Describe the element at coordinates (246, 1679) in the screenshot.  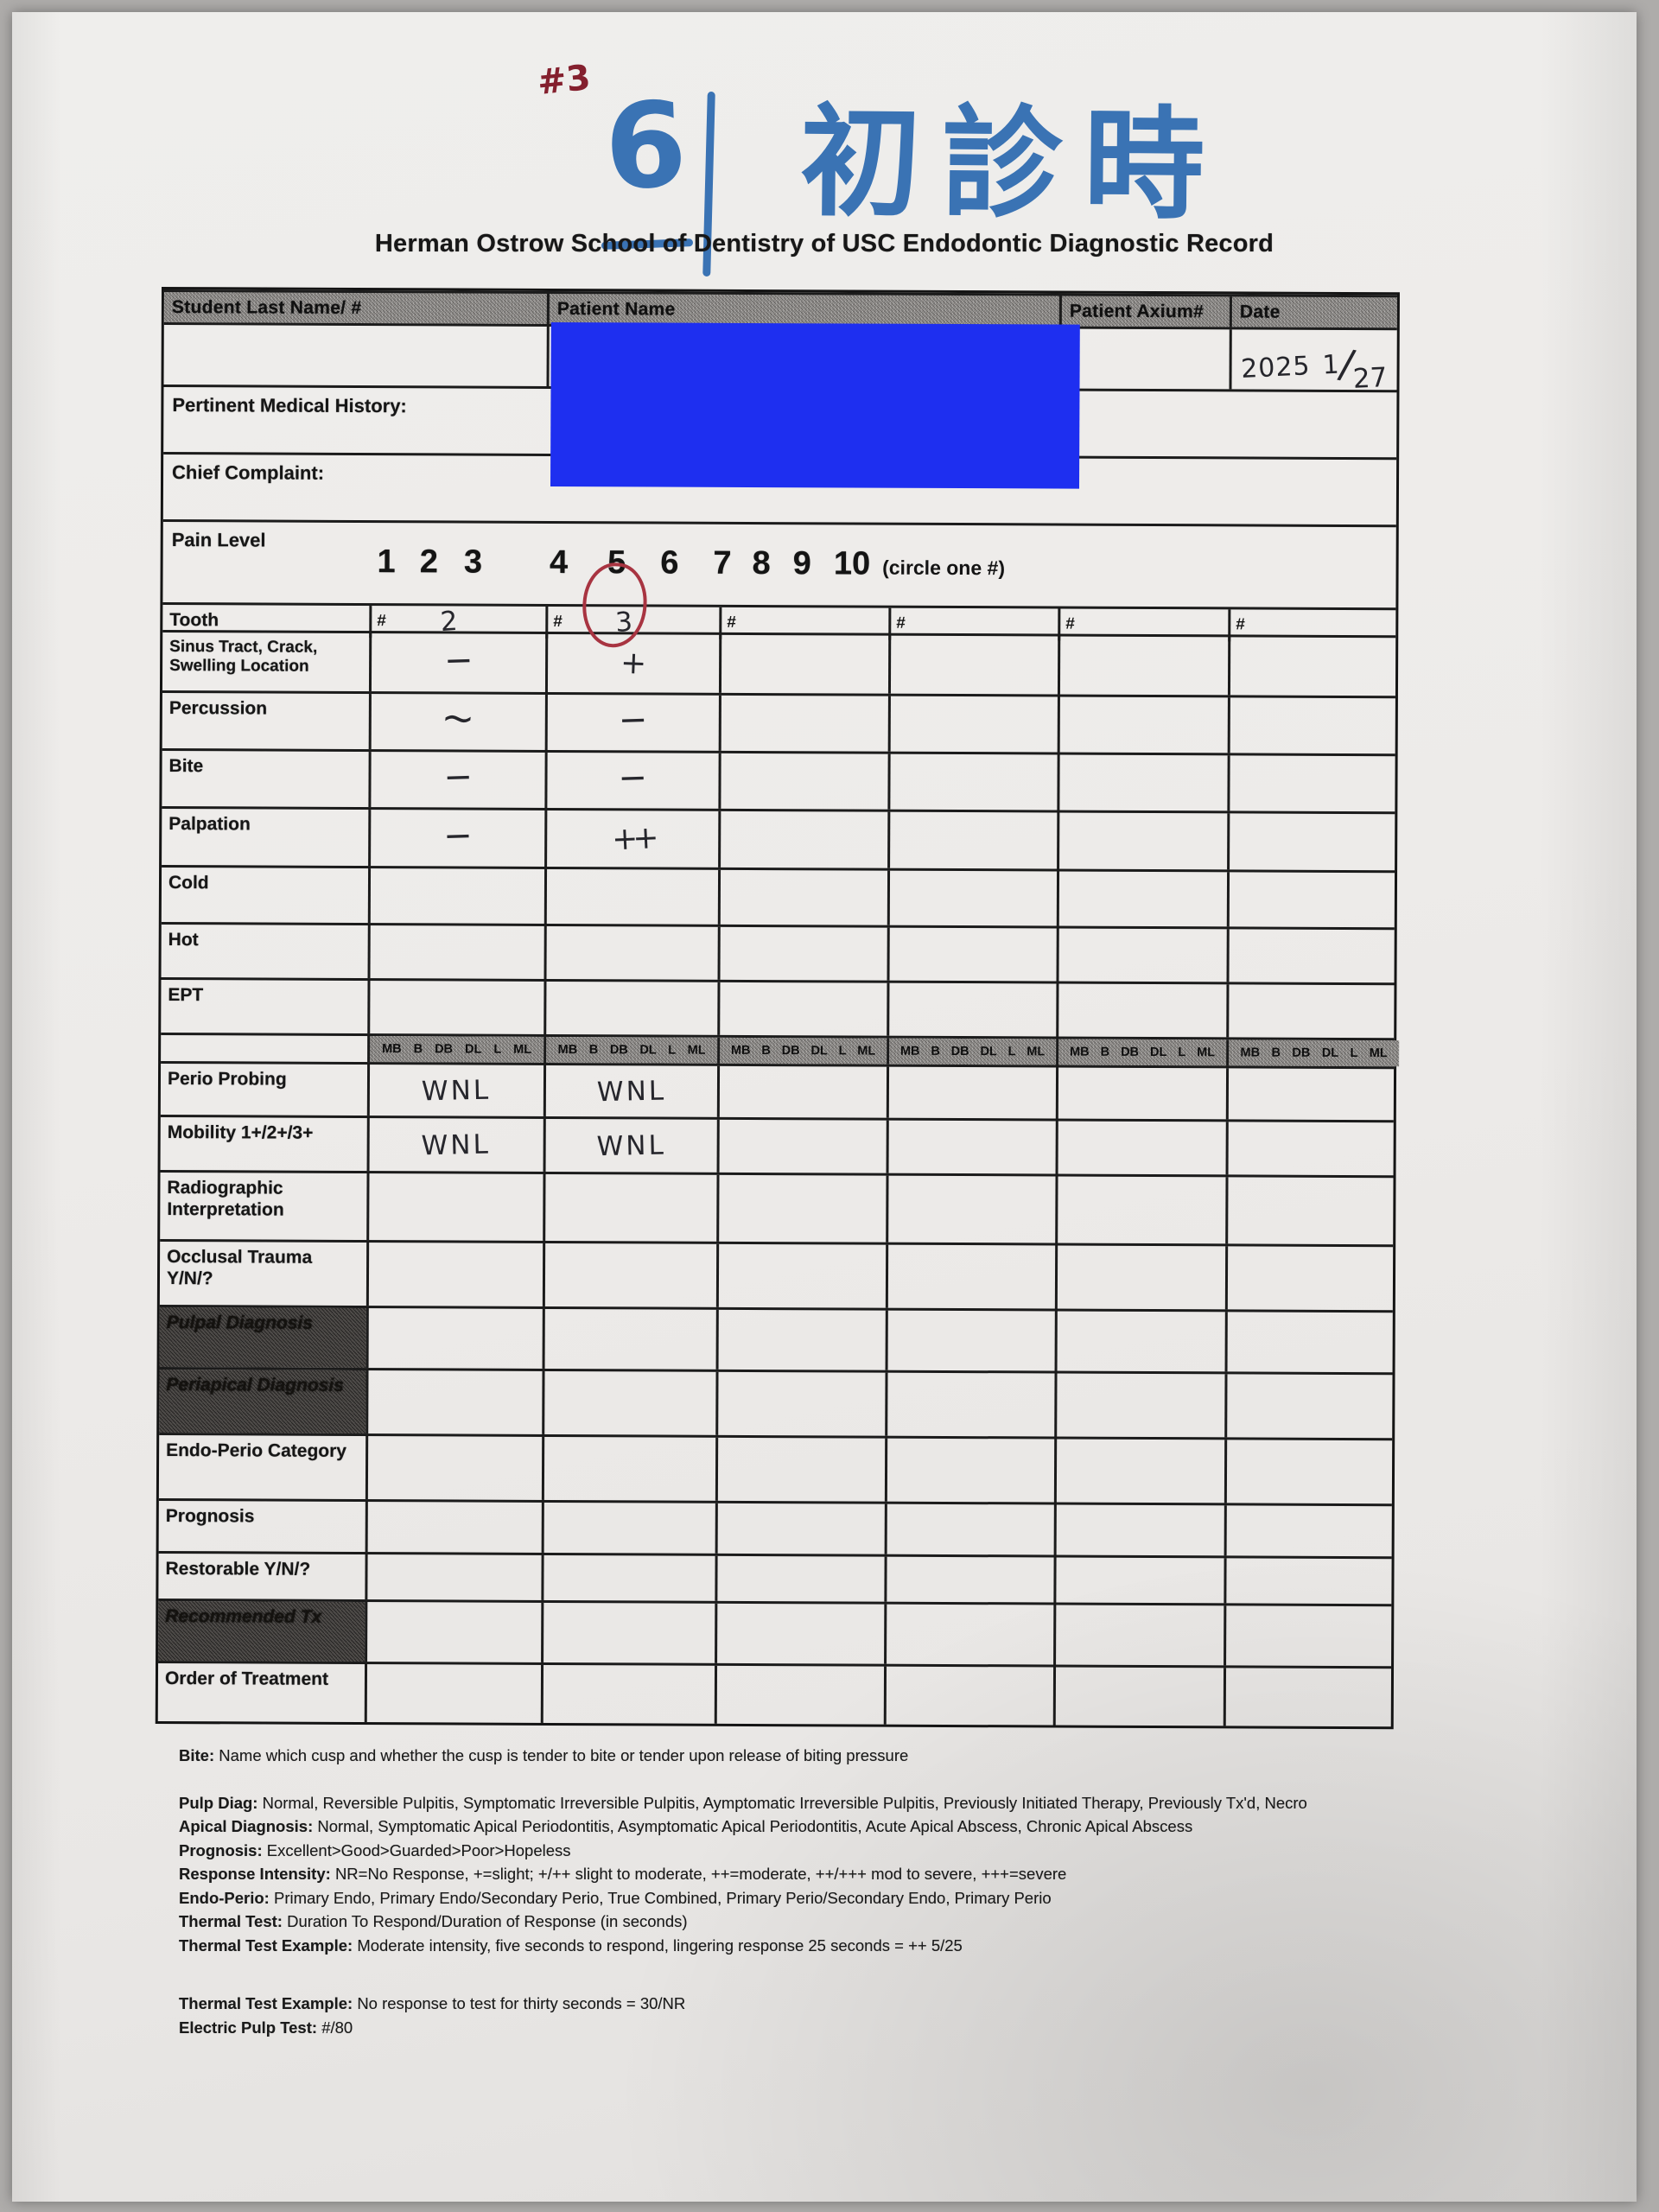
I see `row-order-label: Order of Treatment` at that location.